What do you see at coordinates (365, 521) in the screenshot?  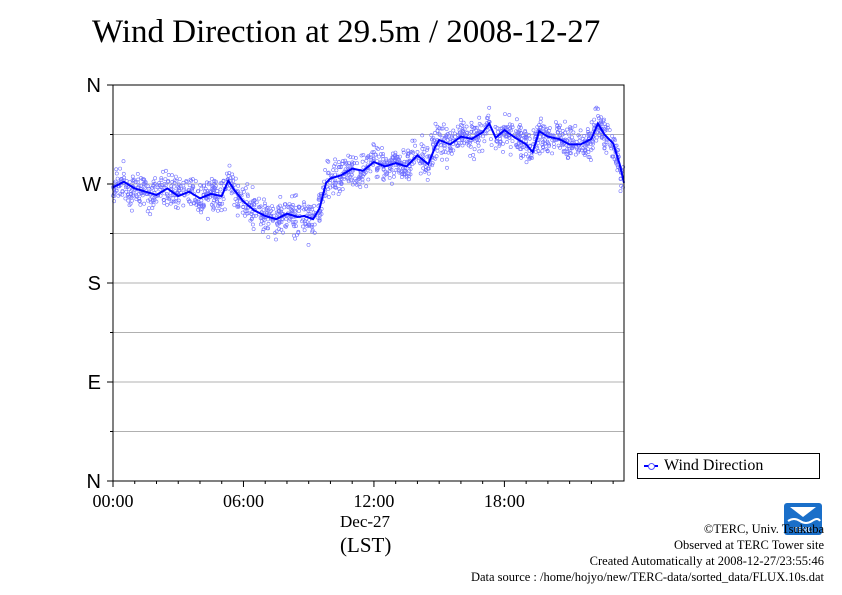 I see `x-axis-date-label: Dec-27` at bounding box center [365, 521].